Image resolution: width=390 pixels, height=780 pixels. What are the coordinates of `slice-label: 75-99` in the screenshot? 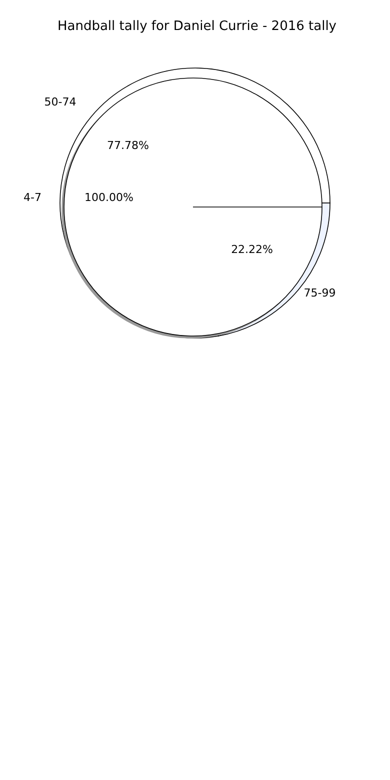 It's located at (320, 293).